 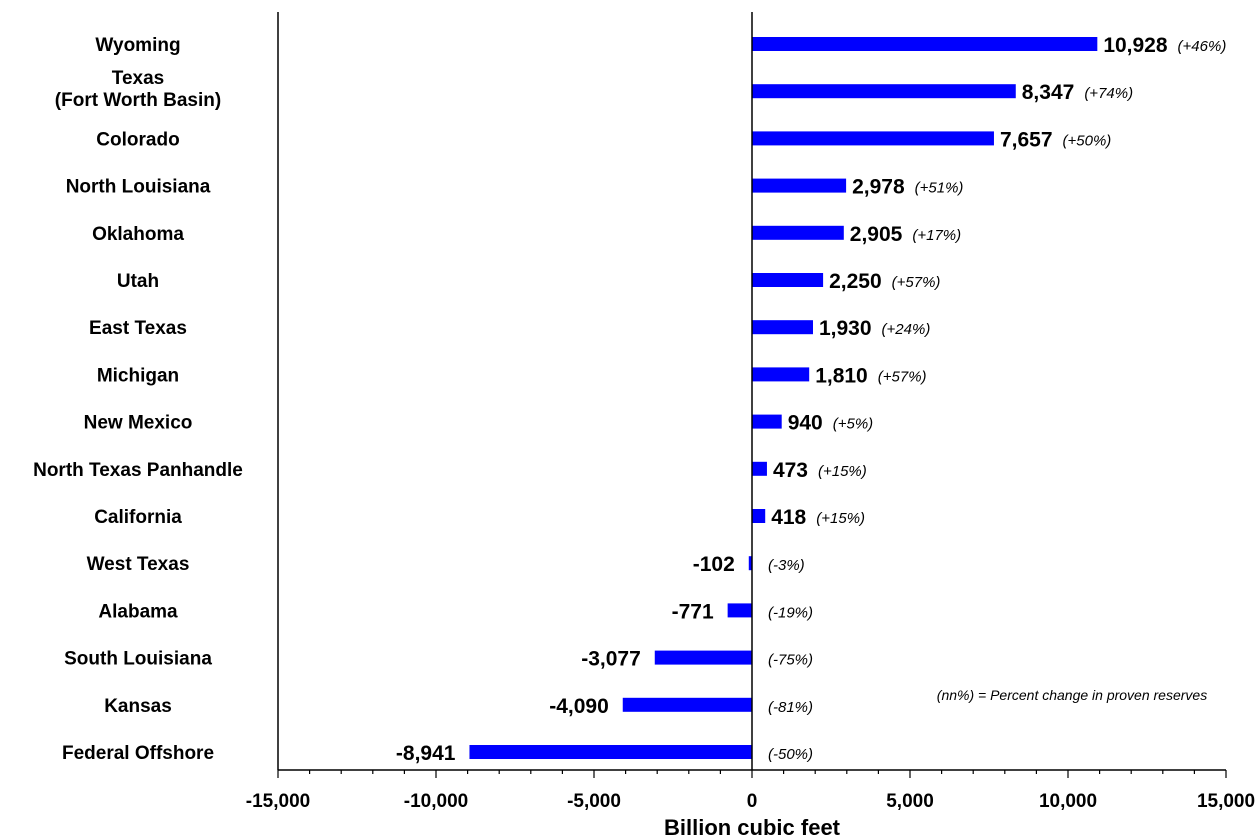 I want to click on category-label: Alabama, so click(x=138, y=611).